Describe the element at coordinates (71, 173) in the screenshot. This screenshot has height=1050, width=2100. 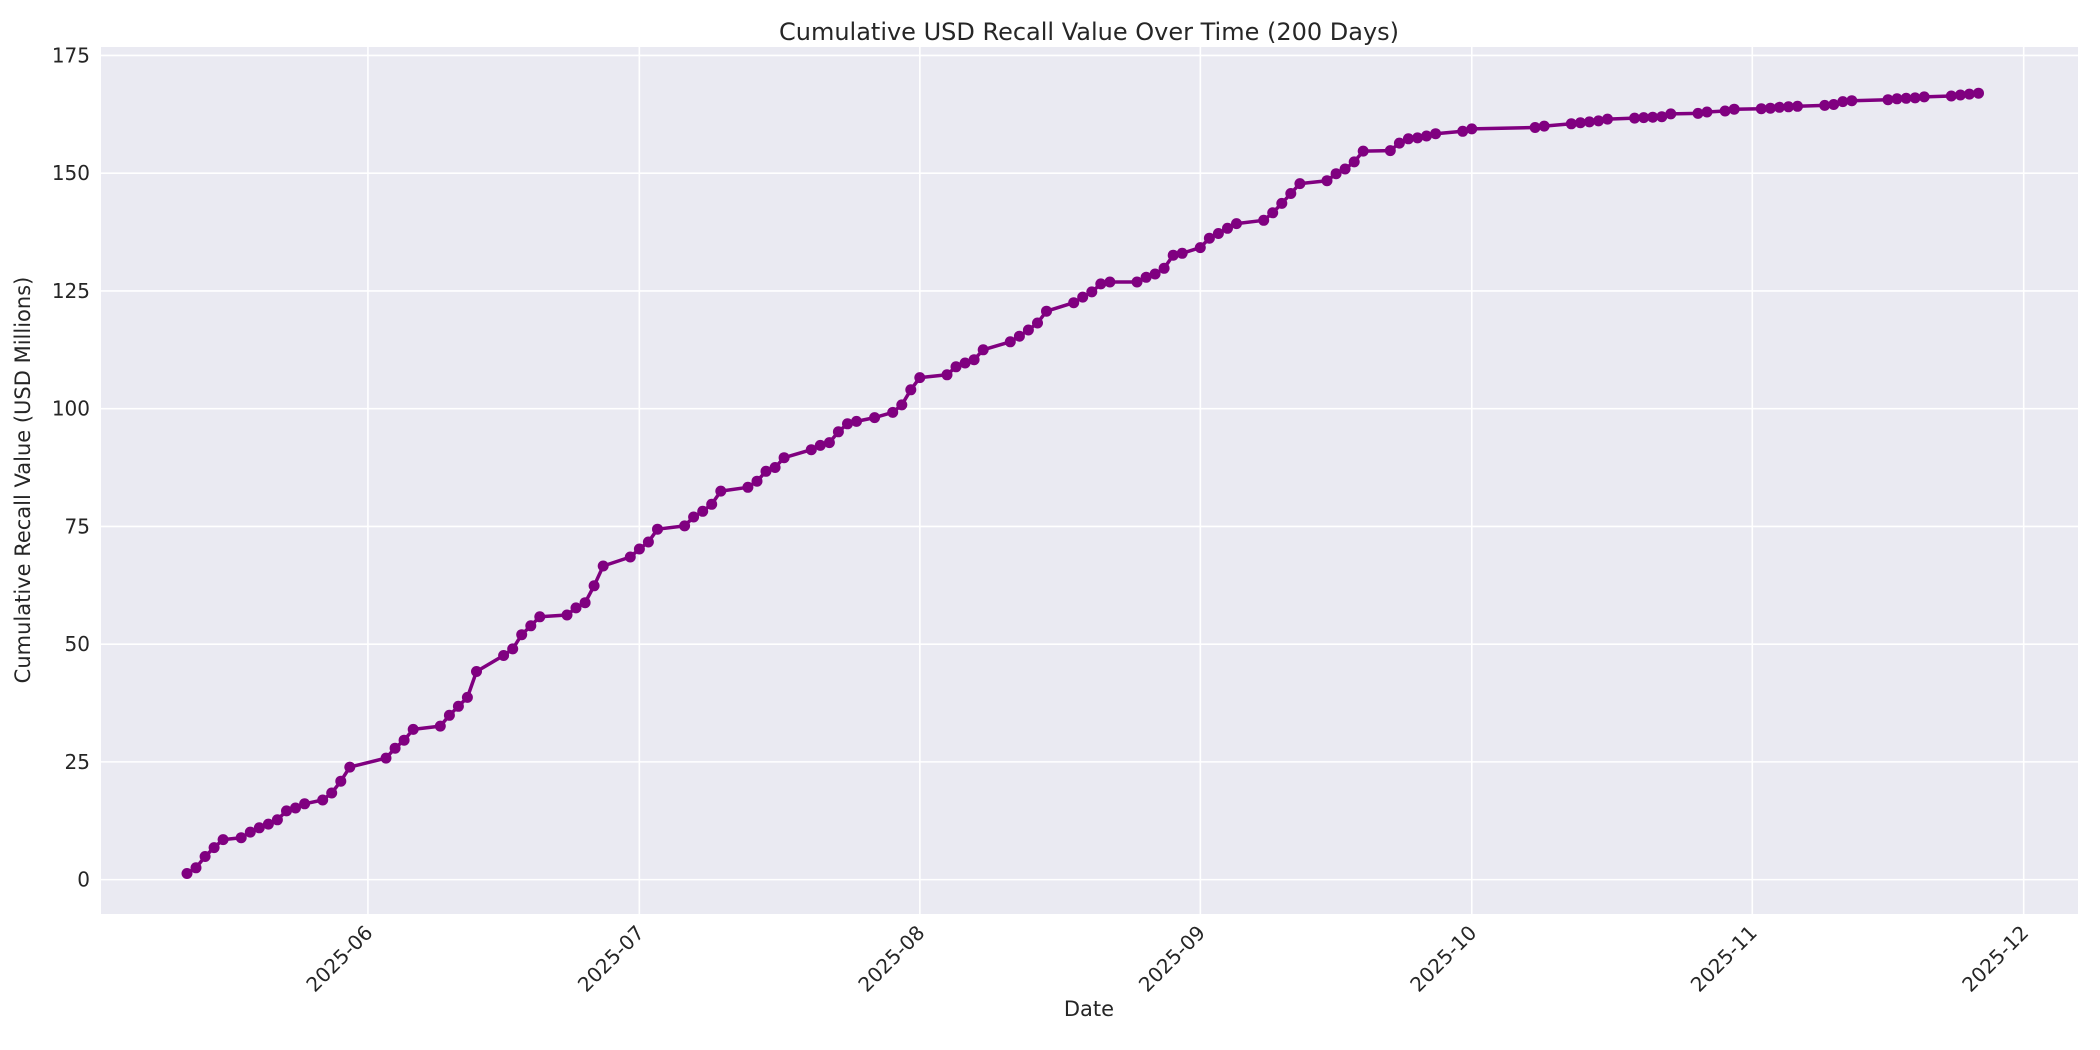
I see `y-tick-label: 150` at that location.